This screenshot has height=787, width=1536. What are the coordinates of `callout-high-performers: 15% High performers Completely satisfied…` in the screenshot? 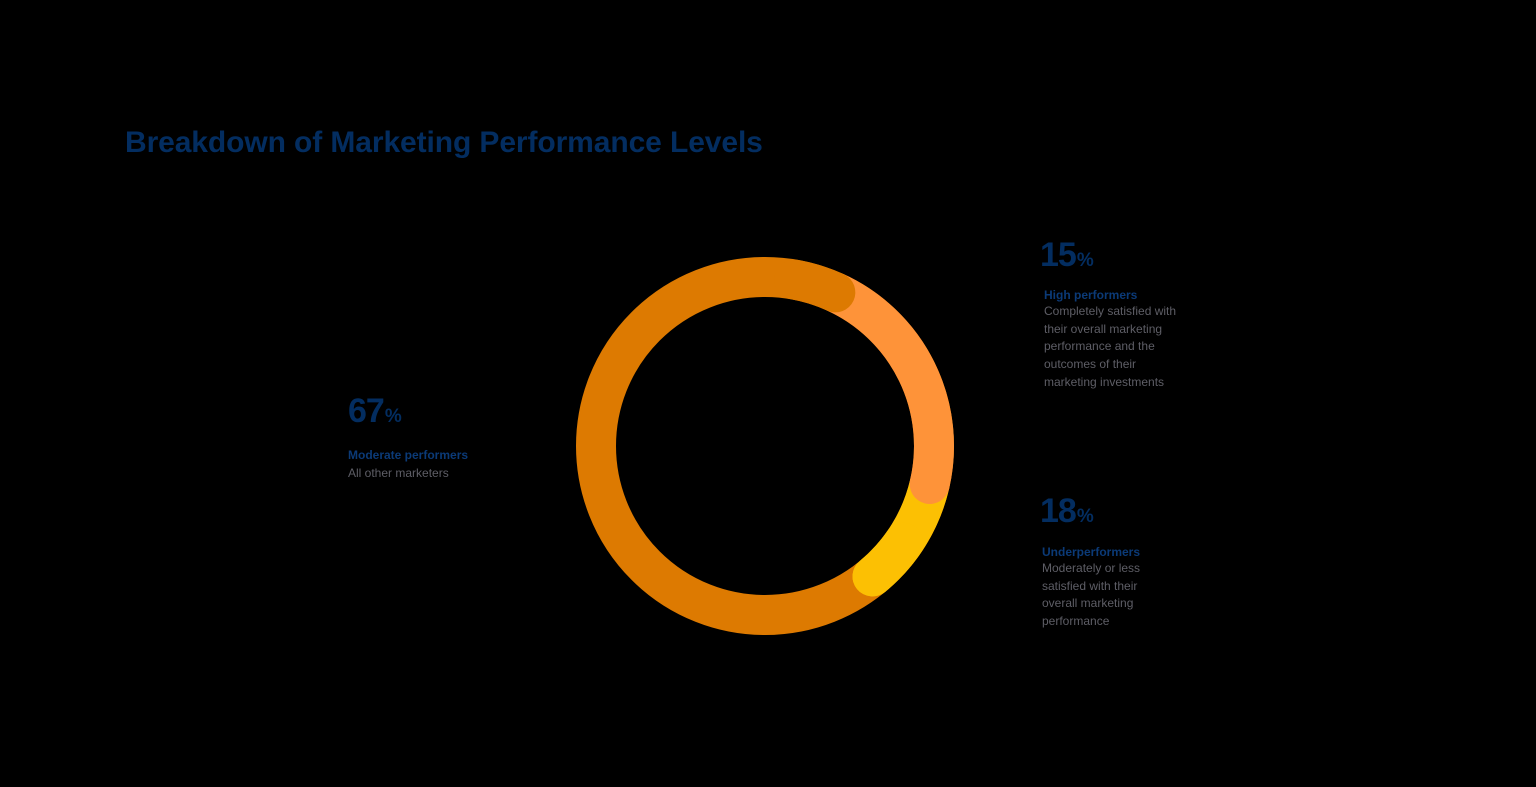 It's located at (1108, 314).